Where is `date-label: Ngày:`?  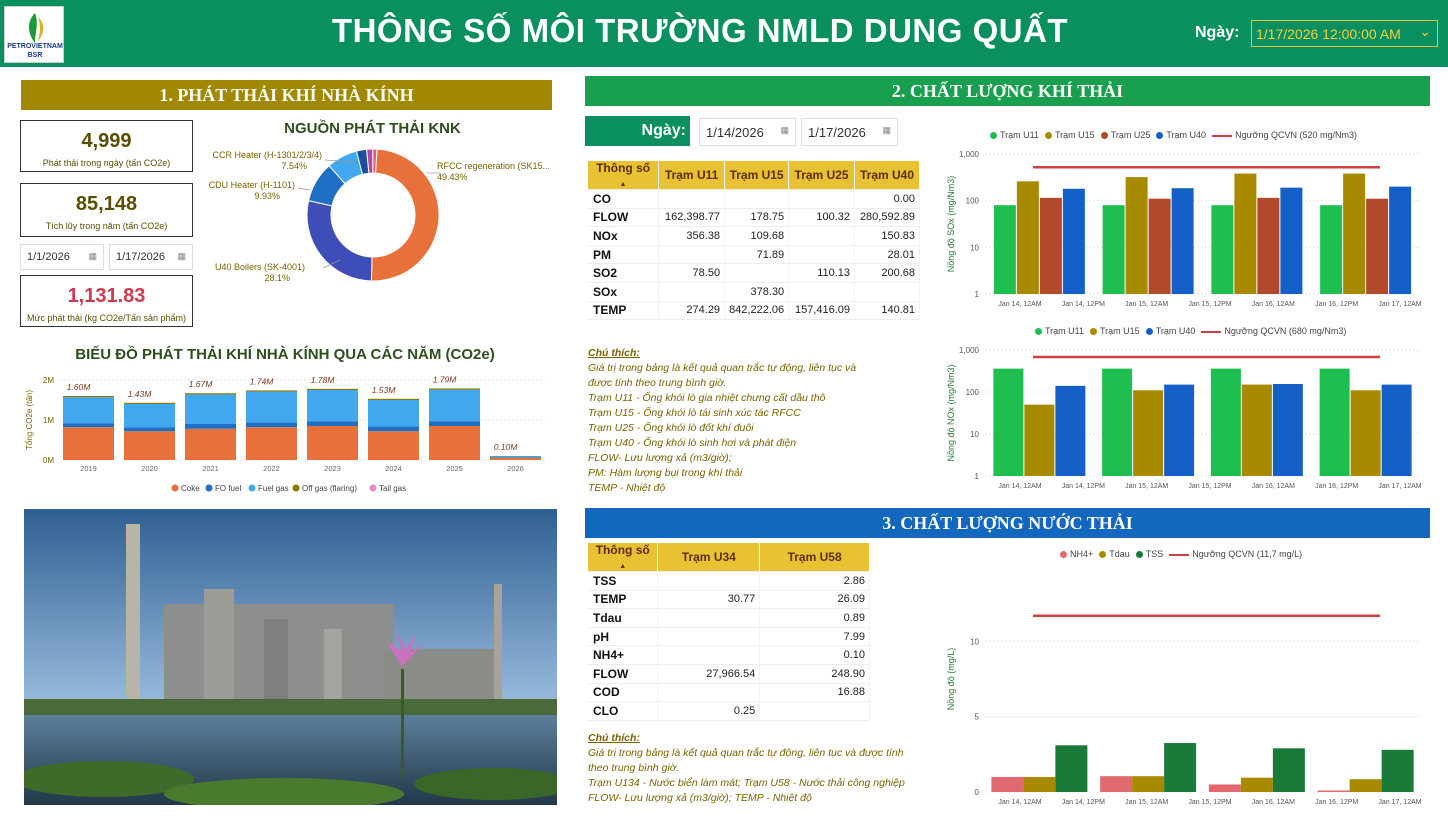
date-label: Ngày: is located at coordinates (1217, 32).